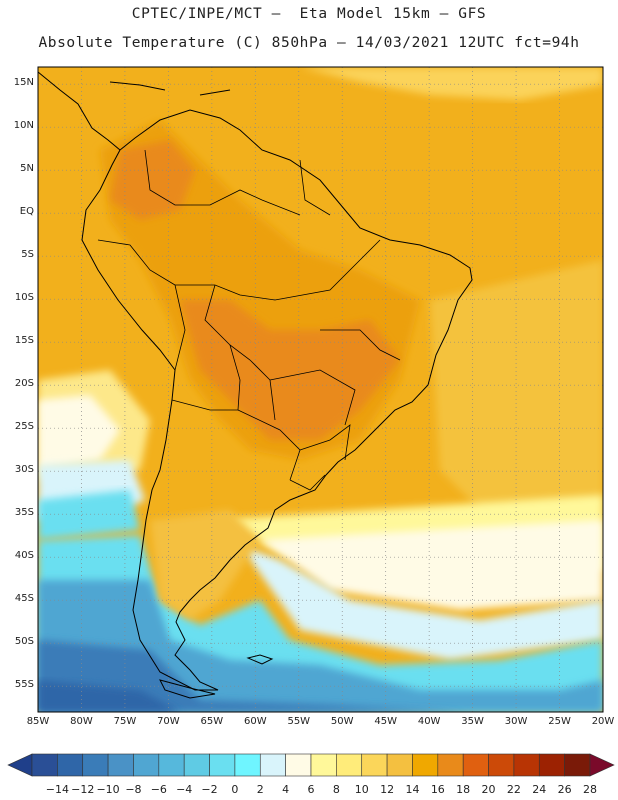  Describe the element at coordinates (209, 789) in the screenshot. I see `colorbar-tick-label: −2` at that location.